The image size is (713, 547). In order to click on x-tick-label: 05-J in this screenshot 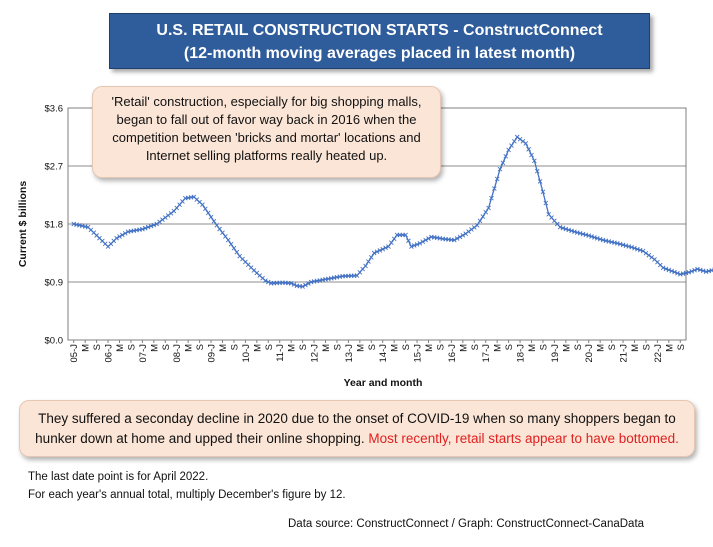, I will do `click(74, 353)`.